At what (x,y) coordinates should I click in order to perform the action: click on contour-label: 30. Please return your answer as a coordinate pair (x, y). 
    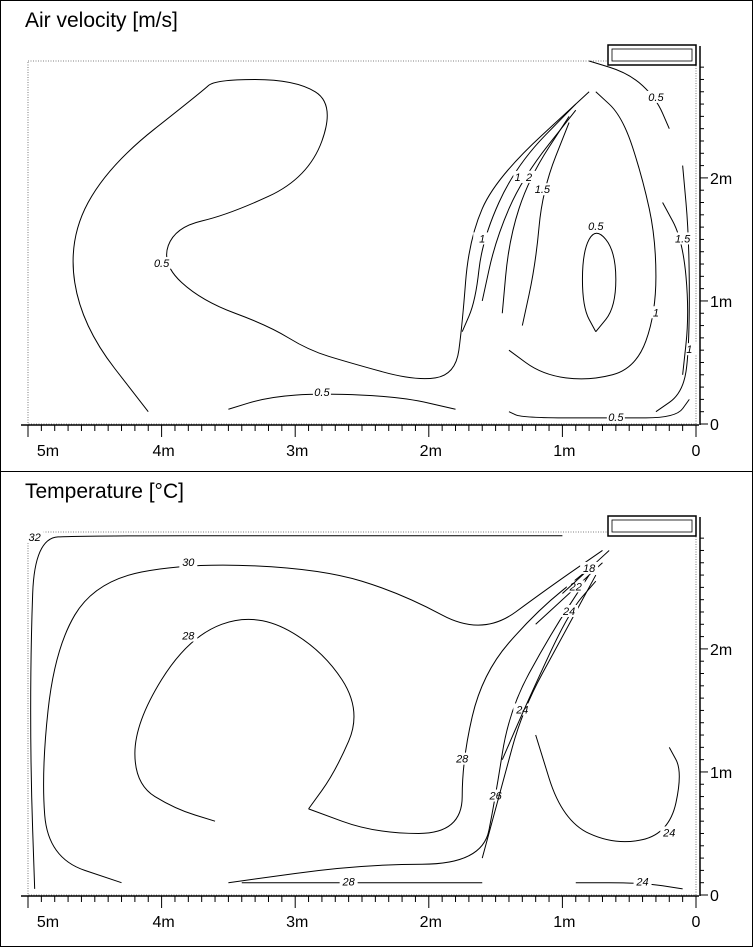
    Looking at the image, I should click on (188, 563).